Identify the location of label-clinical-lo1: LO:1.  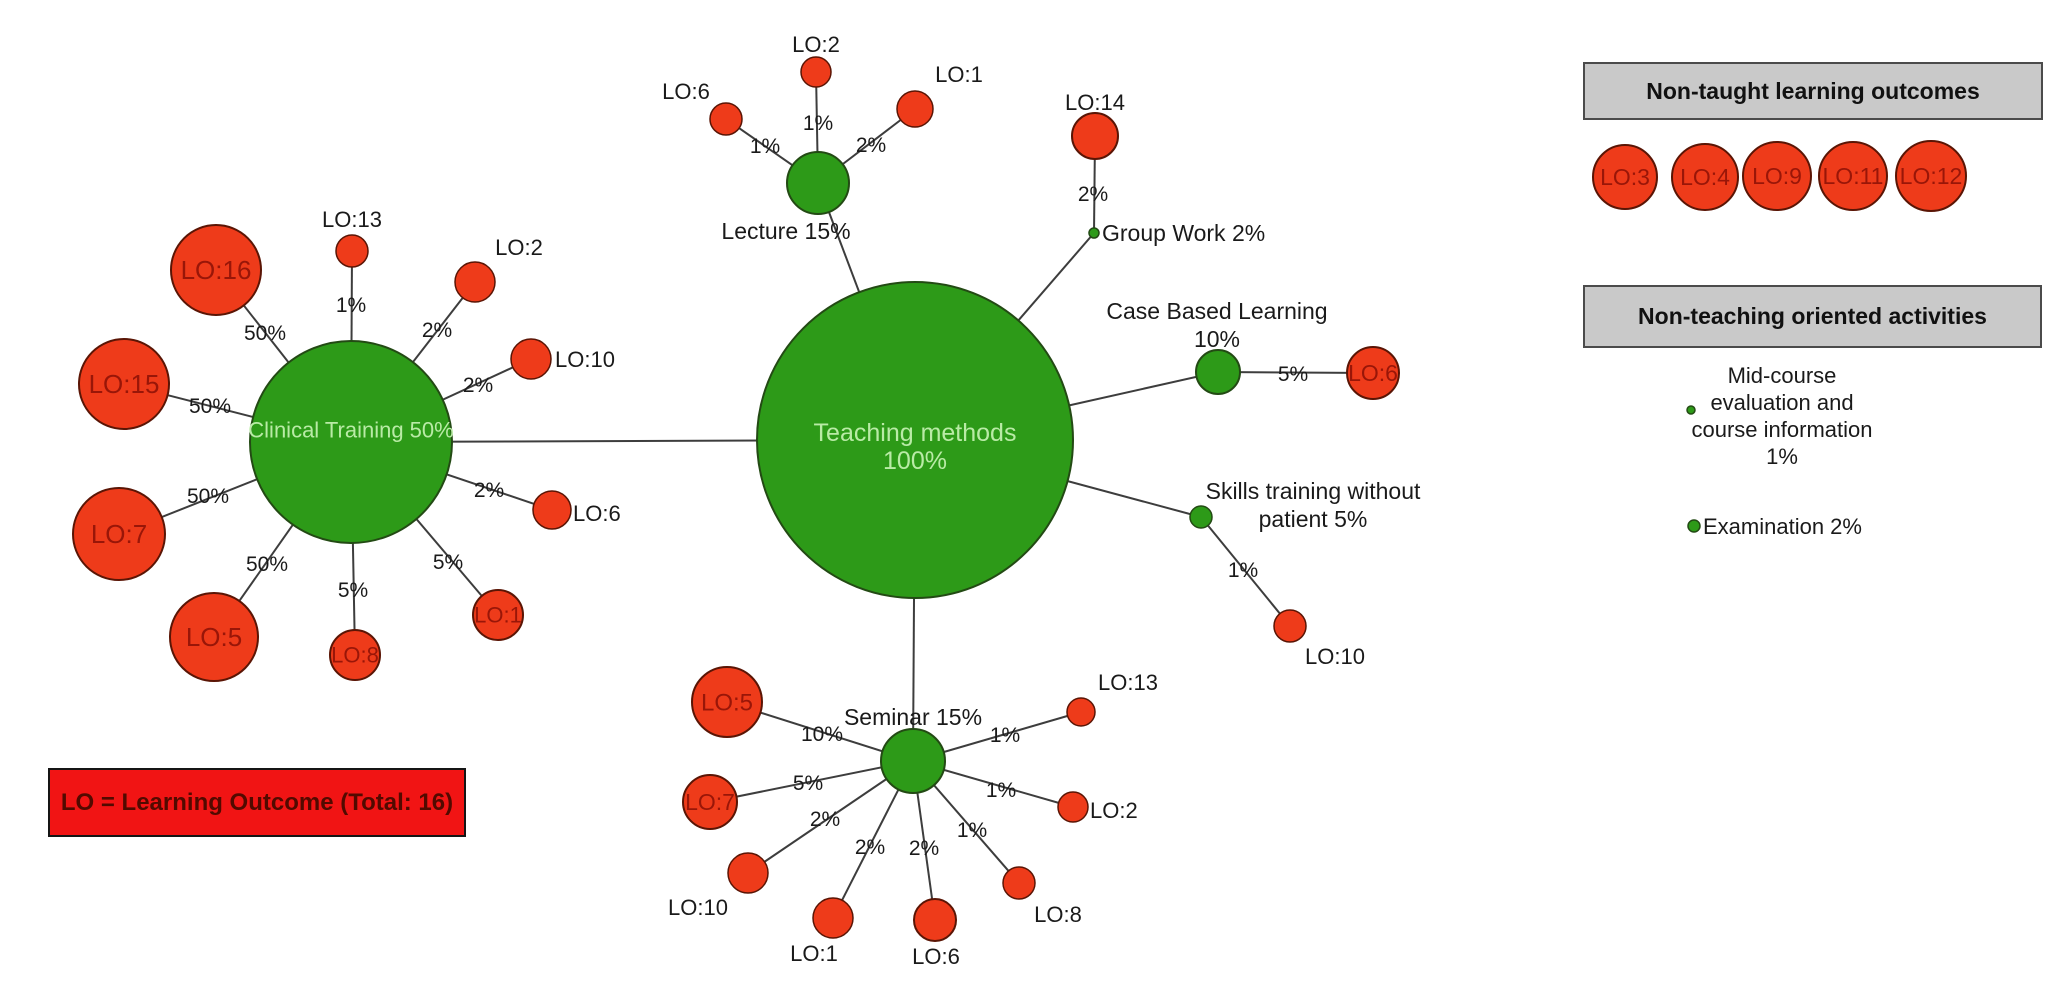
(498, 615).